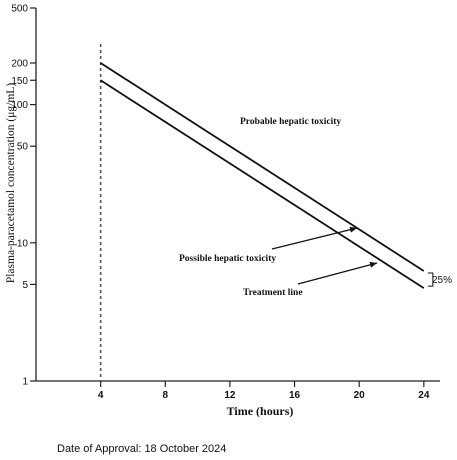  What do you see at coordinates (360, 395) in the screenshot?
I see `x-tick-label: 20` at bounding box center [360, 395].